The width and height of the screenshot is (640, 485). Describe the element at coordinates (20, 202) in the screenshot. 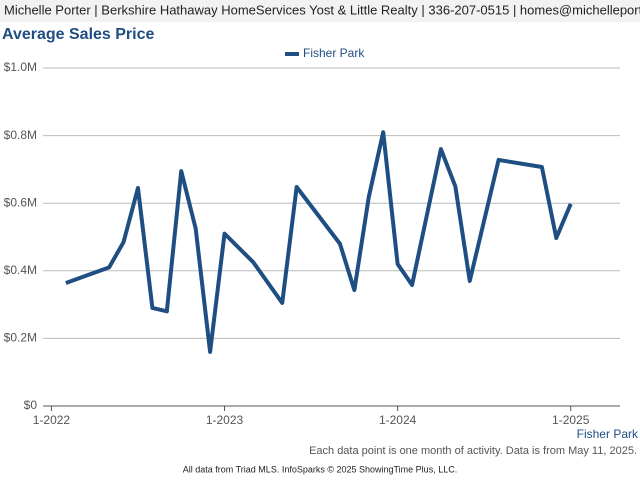

I see `y-tick-label: $0.6M` at that location.